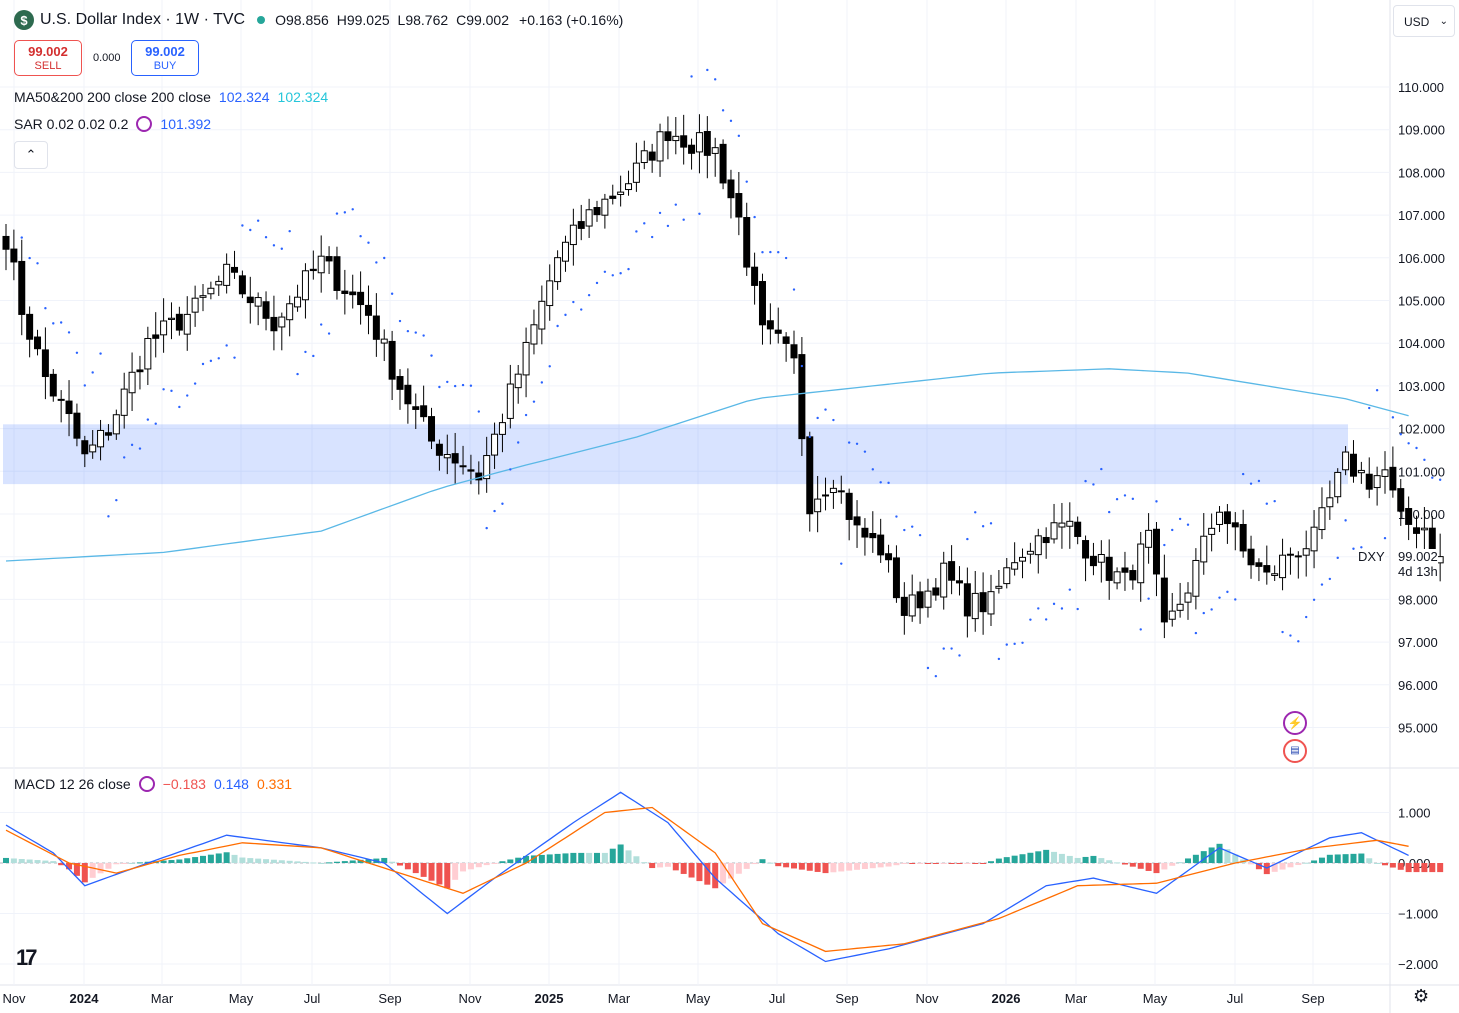 The width and height of the screenshot is (1459, 1013). What do you see at coordinates (389, 998) in the screenshot?
I see `time-tick-label: Sep` at bounding box center [389, 998].